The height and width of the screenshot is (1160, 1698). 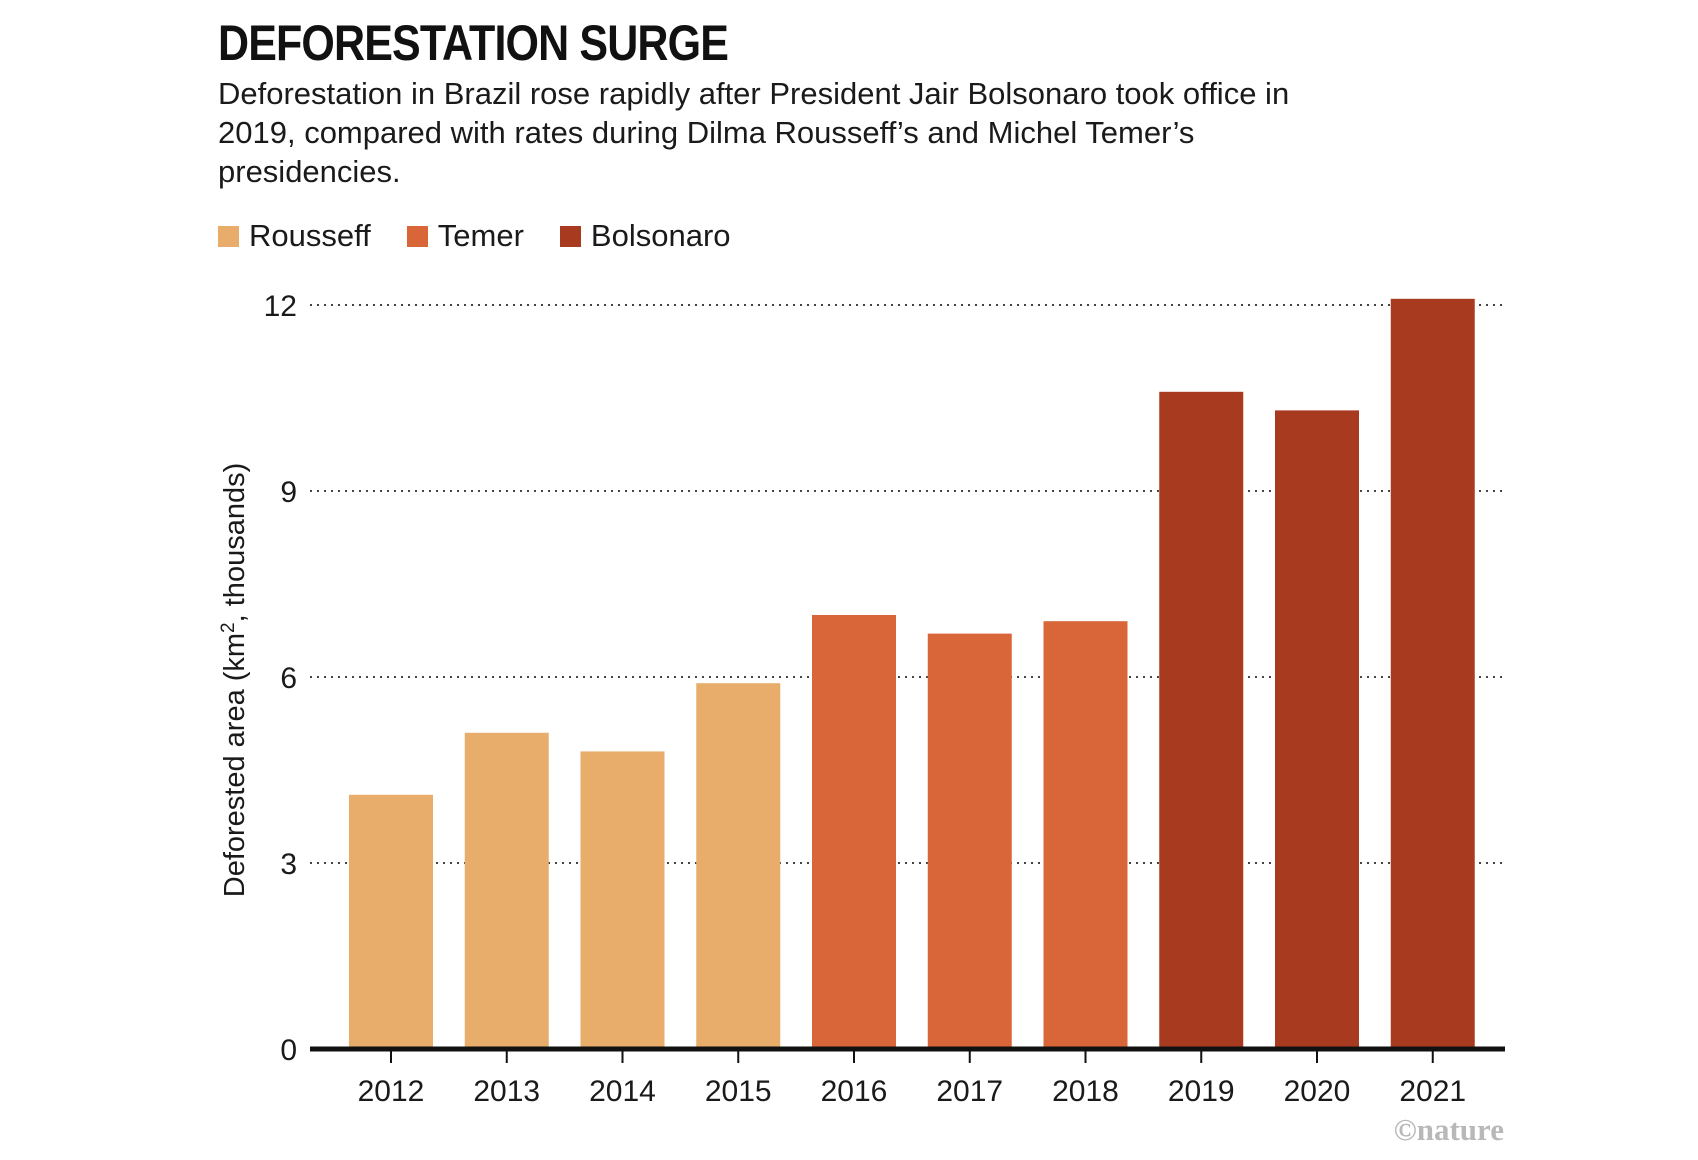 I want to click on legend-label-temer: Temer, so click(x=480, y=235).